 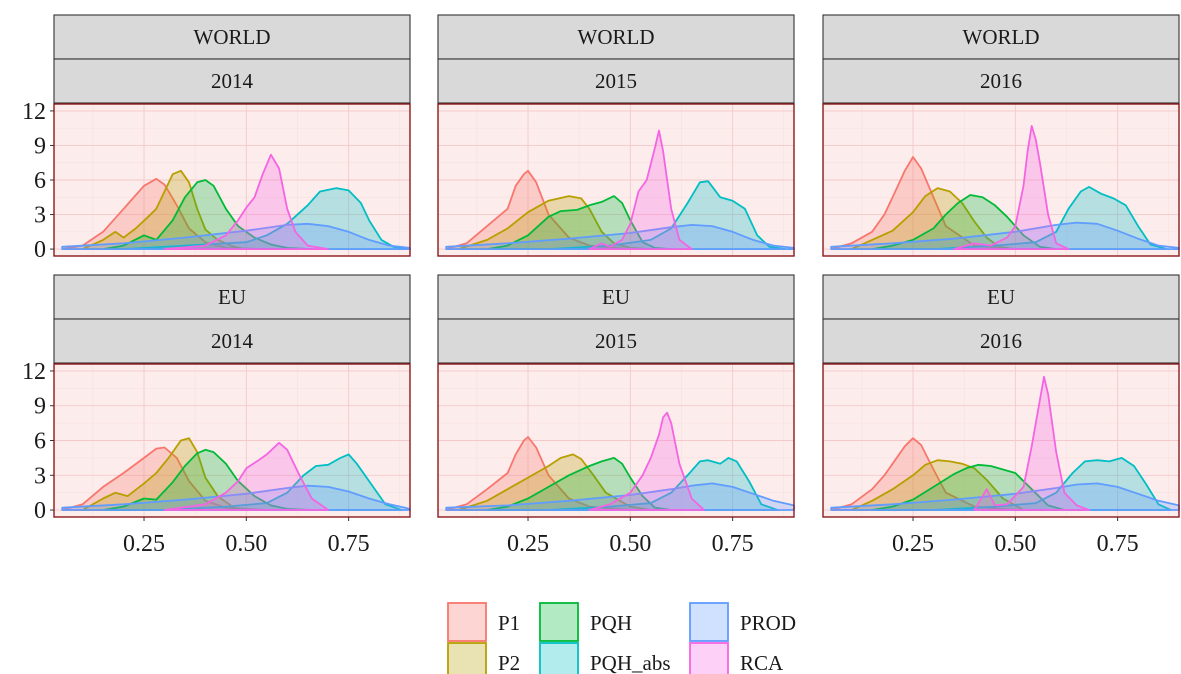 I want to click on facet-panel: EU 2015 0.25 0.50 0.75, so click(x=616, y=415).